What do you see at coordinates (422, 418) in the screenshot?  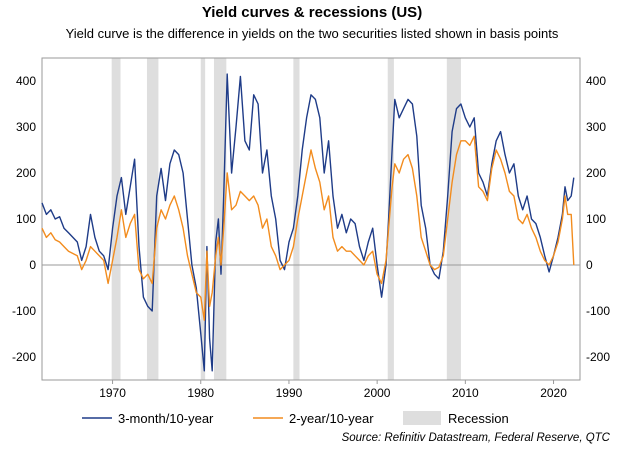 I see `legend-swatch-recession` at bounding box center [422, 418].